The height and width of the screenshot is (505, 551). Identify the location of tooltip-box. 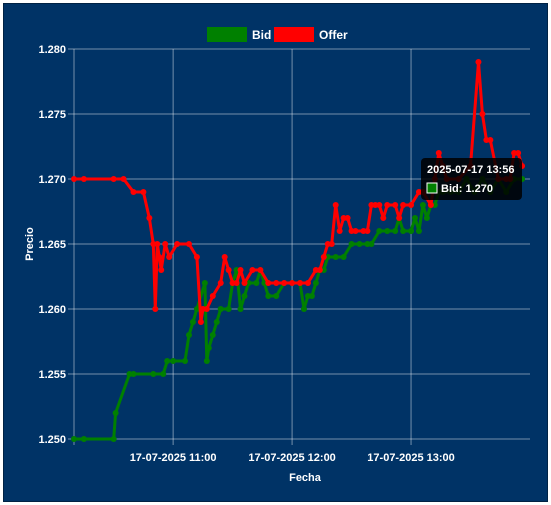
(471, 179).